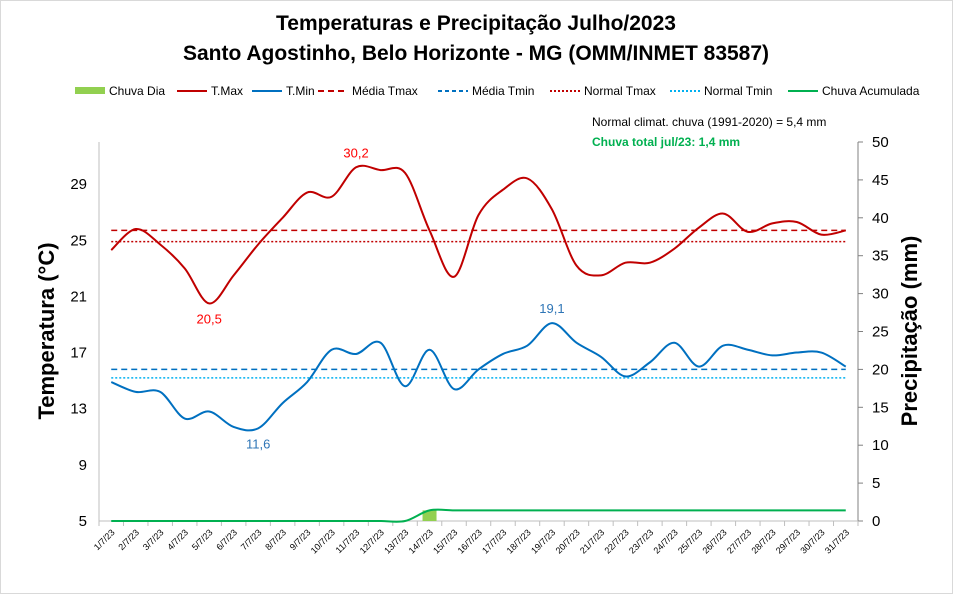 This screenshot has height=594, width=953. Describe the element at coordinates (880, 180) in the screenshot. I see `y2-tick-label: 45` at that location.